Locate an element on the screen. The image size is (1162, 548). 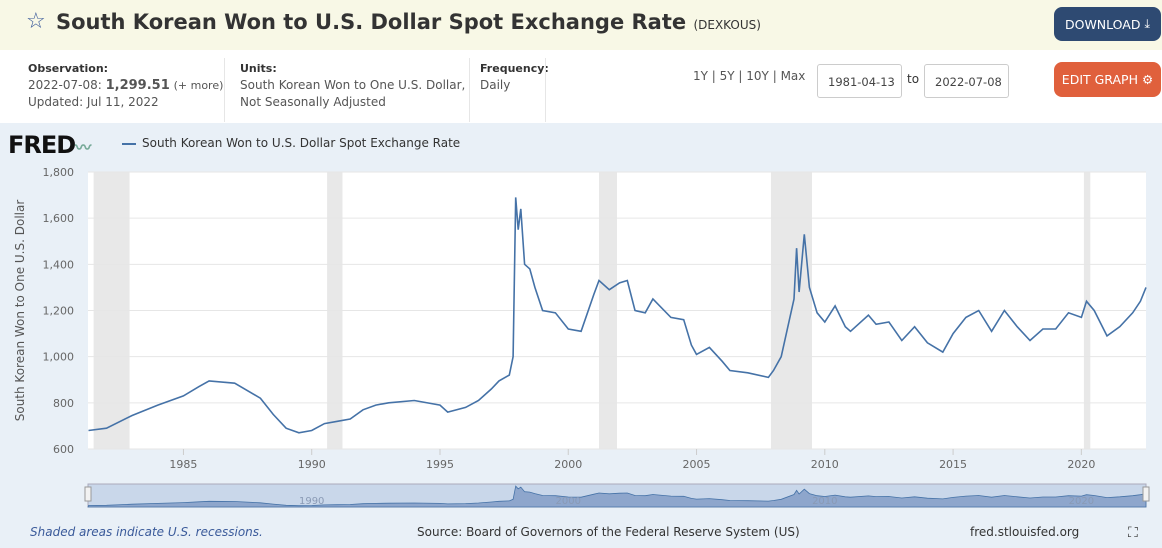
units-label: Units: is located at coordinates (258, 68).